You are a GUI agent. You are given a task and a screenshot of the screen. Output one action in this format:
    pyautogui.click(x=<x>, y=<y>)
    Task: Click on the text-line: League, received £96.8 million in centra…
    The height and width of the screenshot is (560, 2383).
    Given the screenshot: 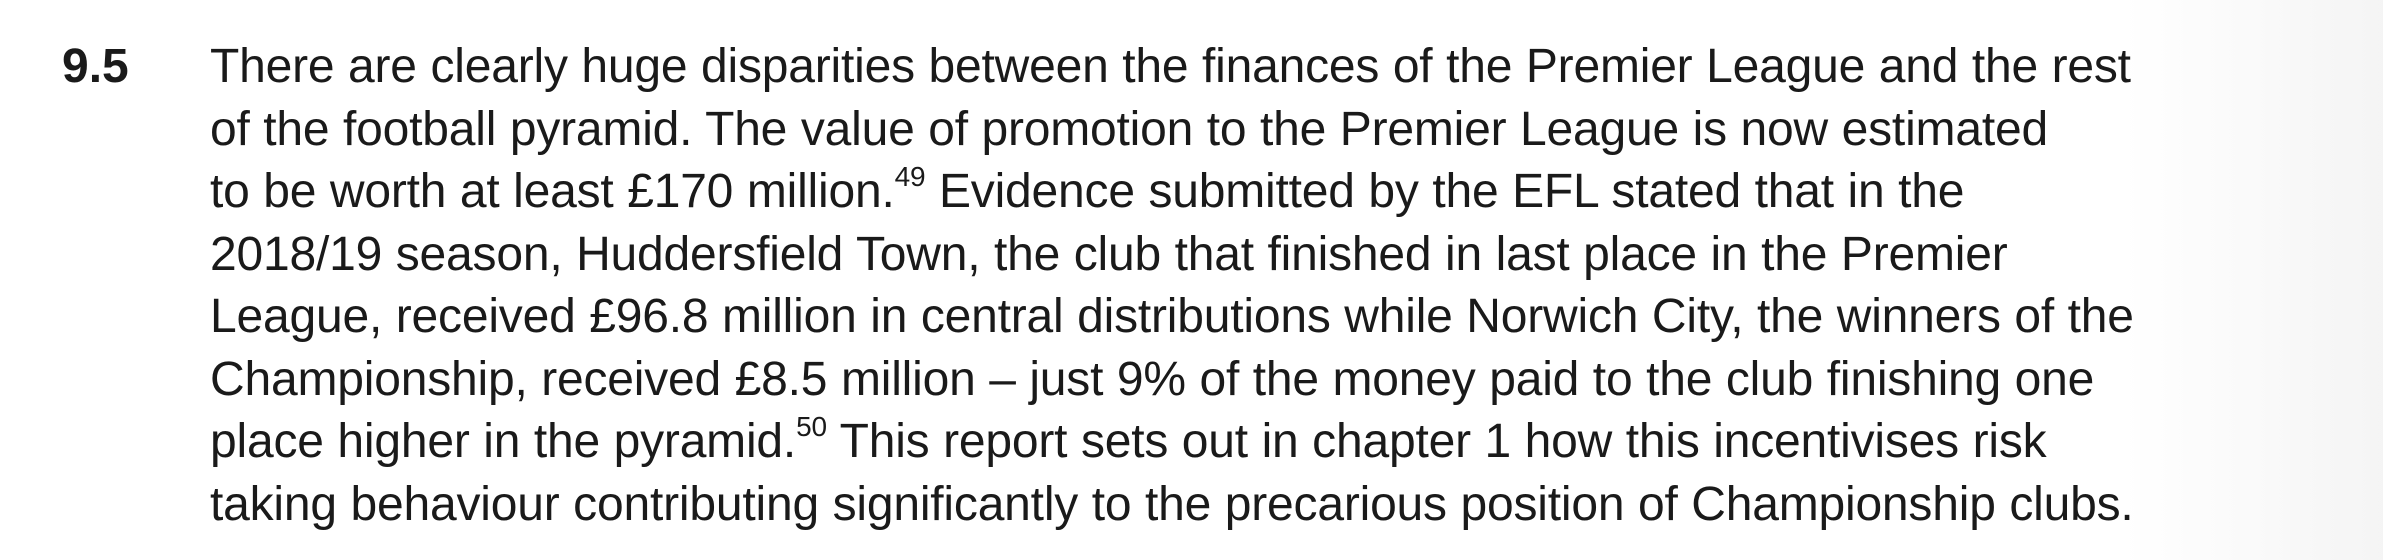 What is the action you would take?
    pyautogui.click(x=1172, y=316)
    